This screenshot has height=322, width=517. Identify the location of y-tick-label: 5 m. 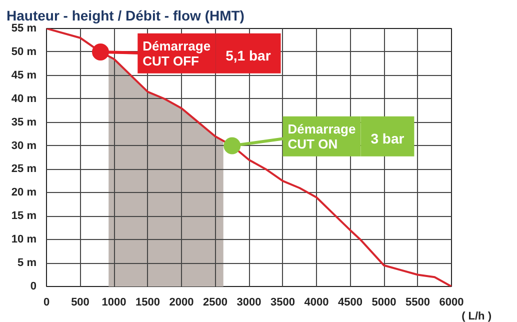
(27, 263).